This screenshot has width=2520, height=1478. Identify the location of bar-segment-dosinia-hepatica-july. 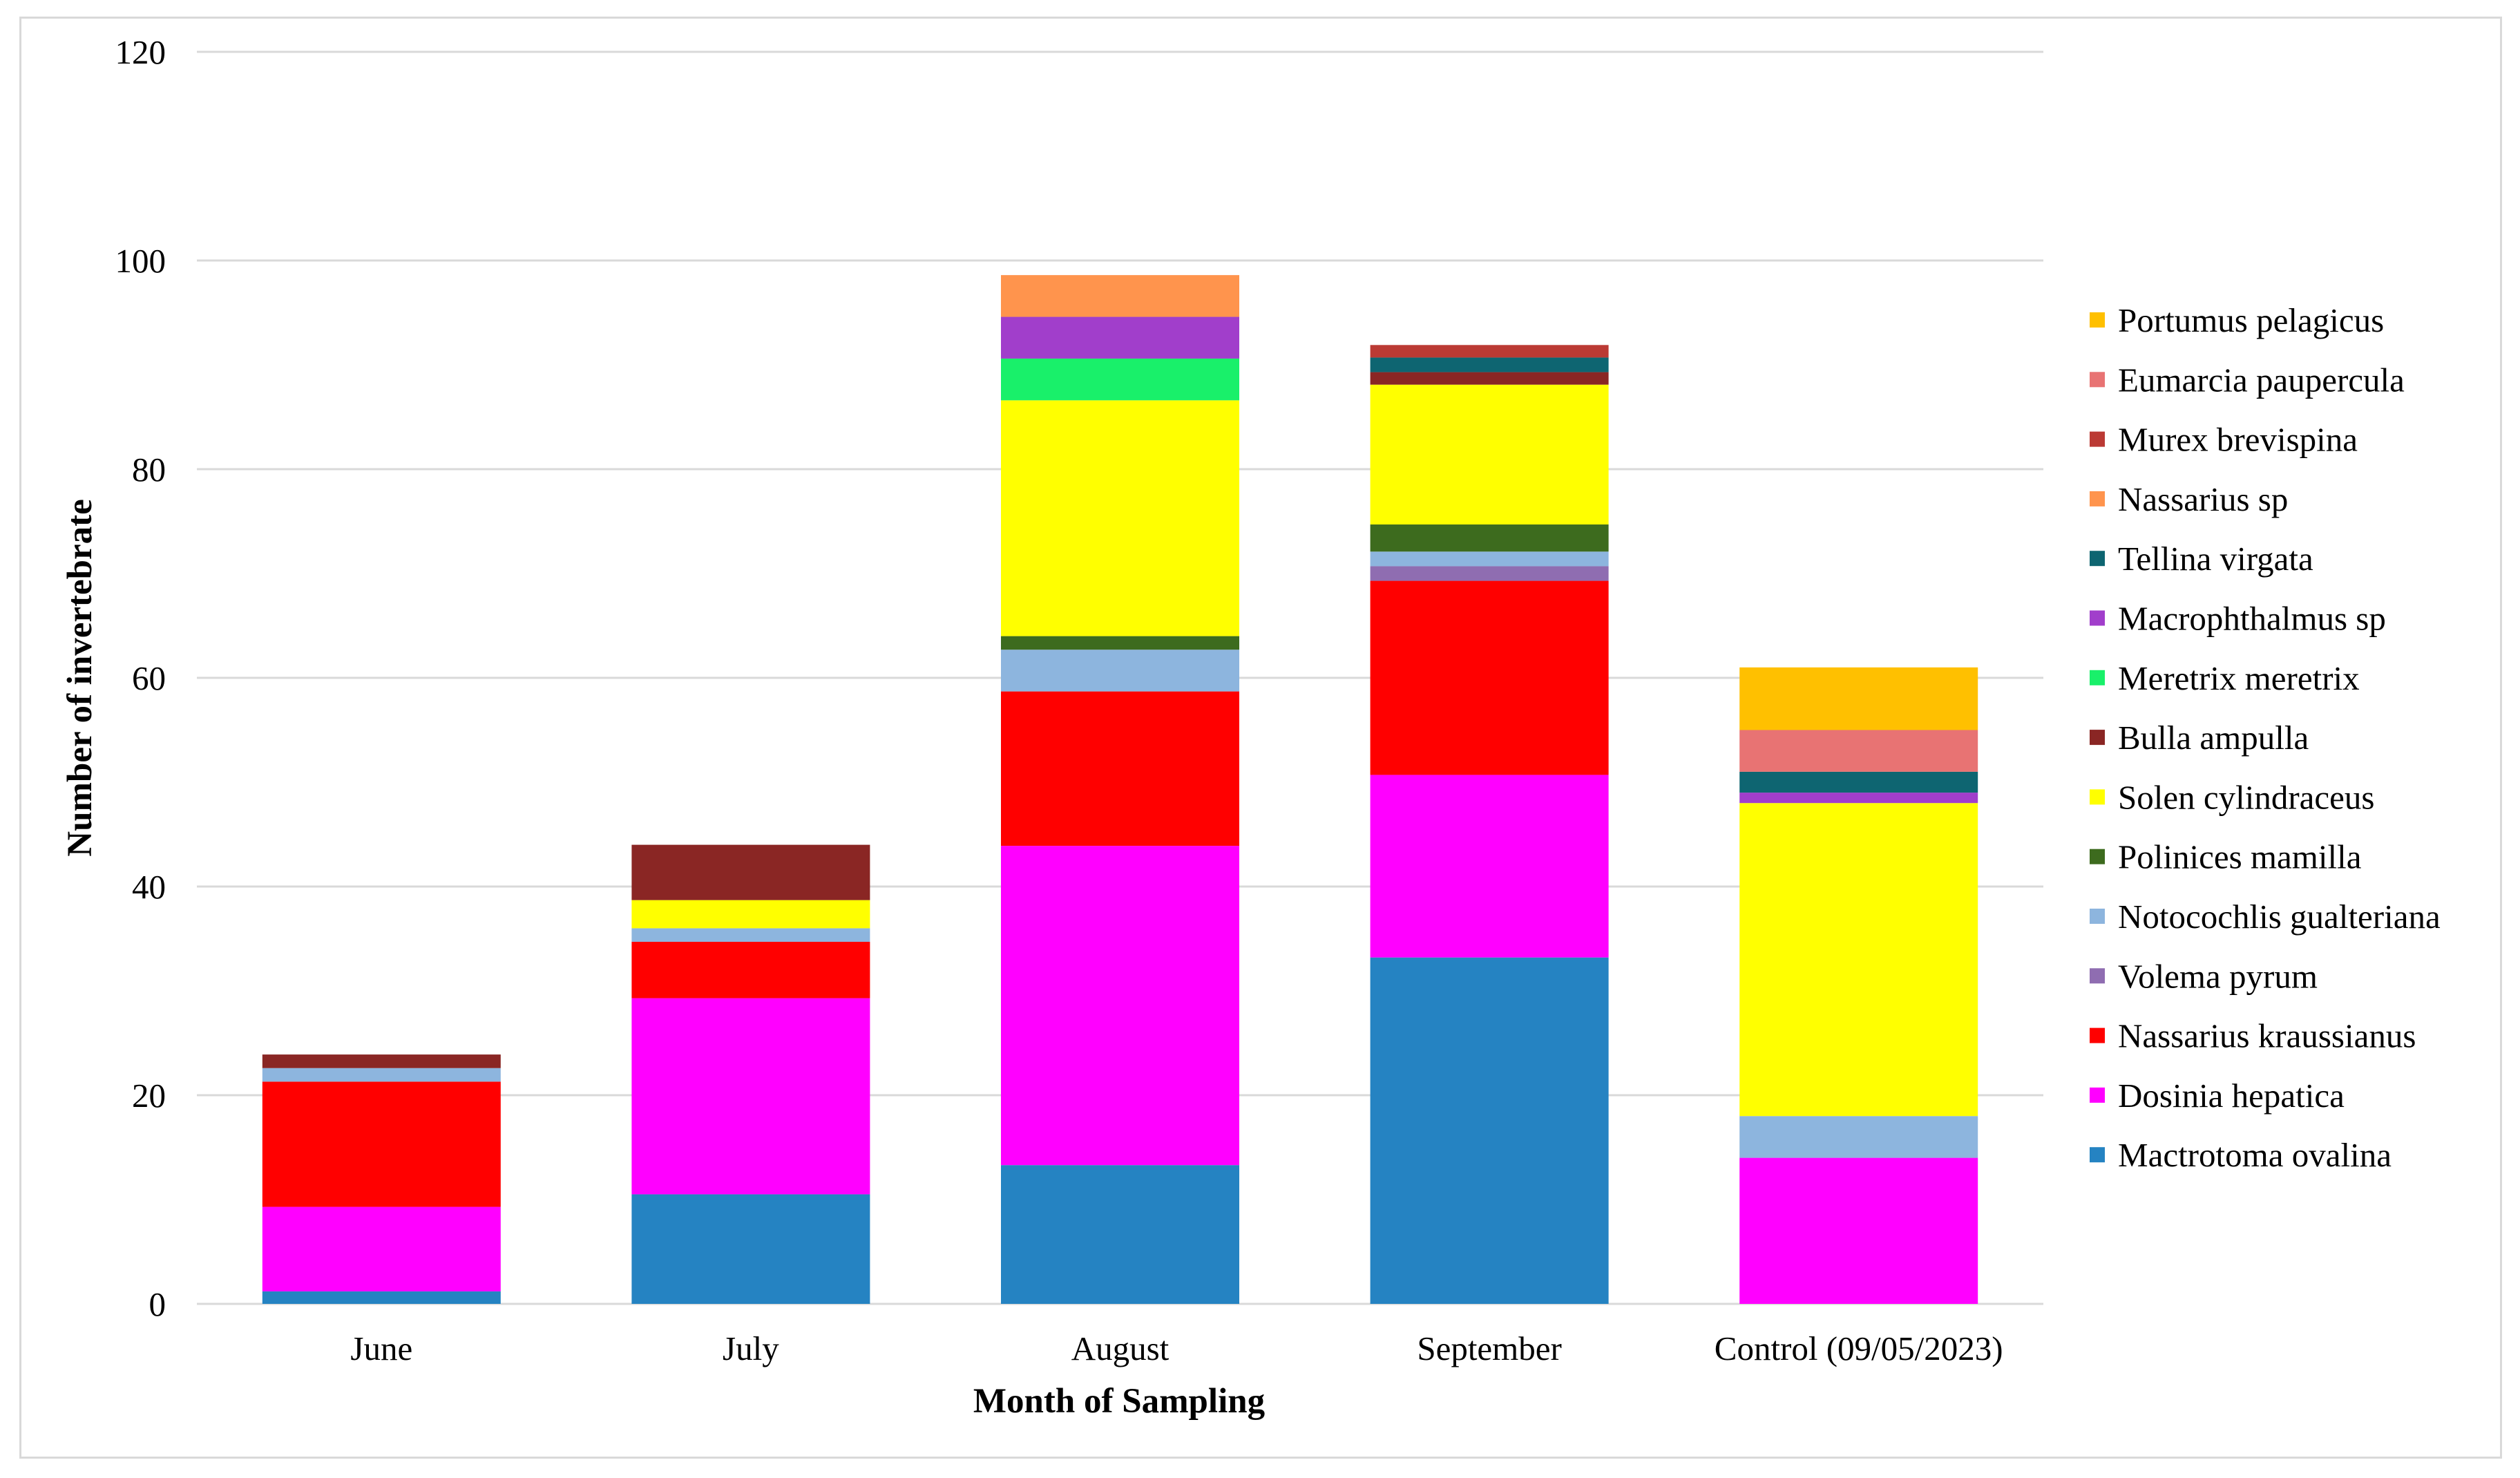
(750, 1096).